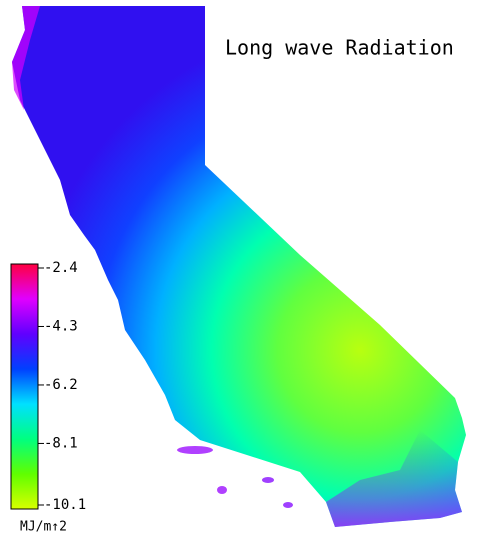 The height and width of the screenshot is (550, 500). I want to click on tick-label: -10.1, so click(65, 505).